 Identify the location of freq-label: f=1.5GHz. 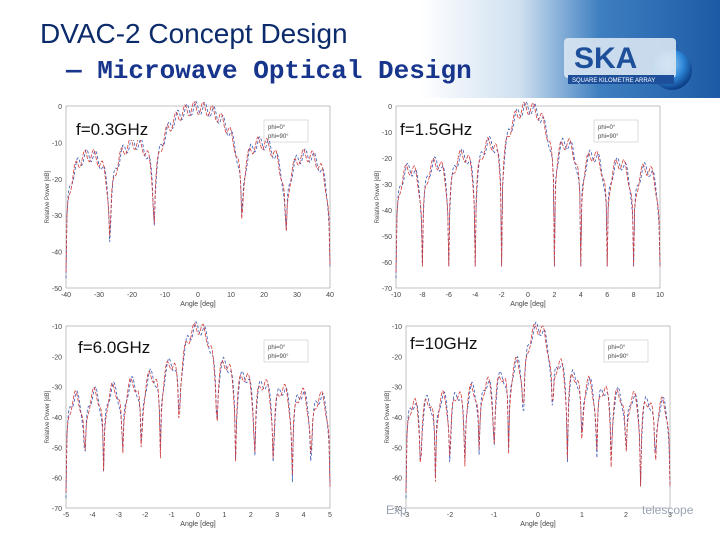
(436, 130).